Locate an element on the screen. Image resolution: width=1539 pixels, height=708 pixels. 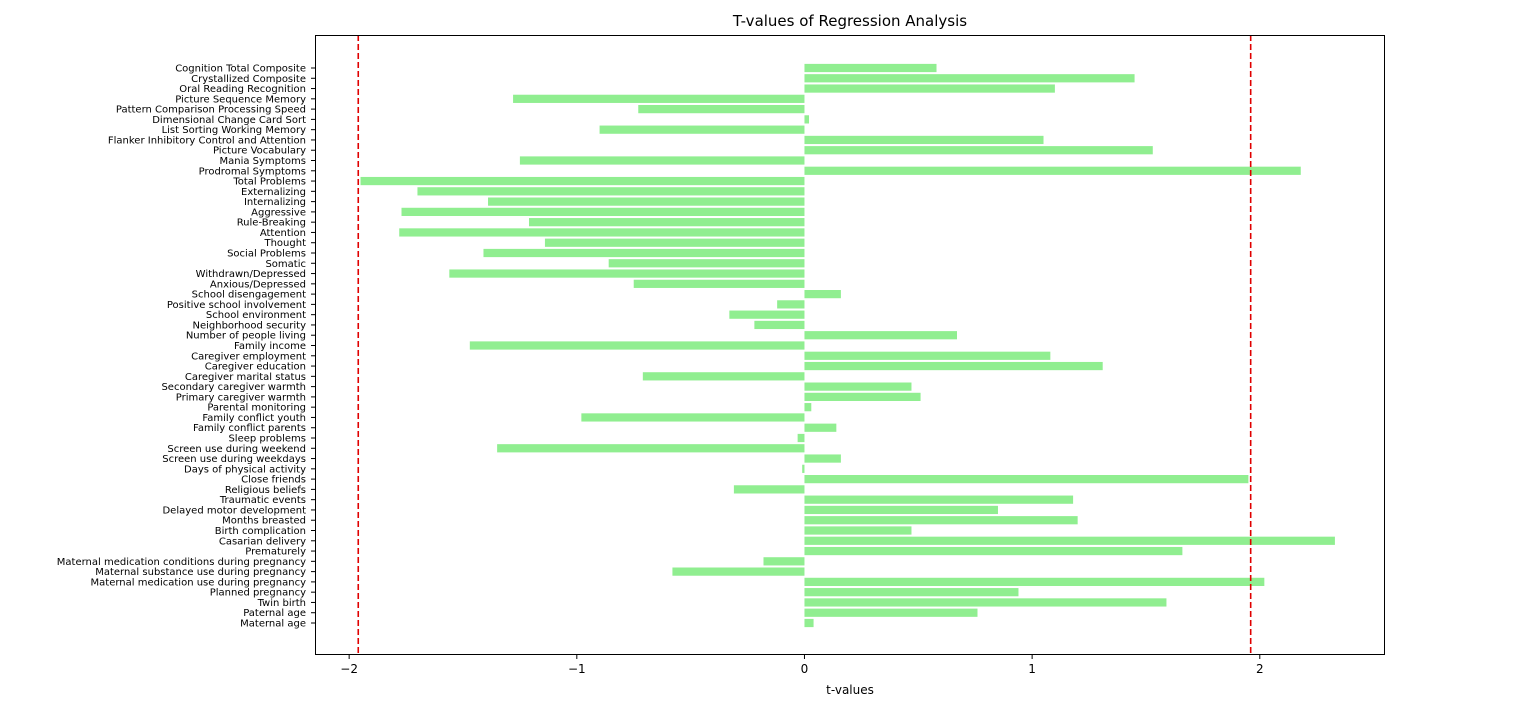
category-label: Dimensional Change Card Sort is located at coordinates (229, 120).